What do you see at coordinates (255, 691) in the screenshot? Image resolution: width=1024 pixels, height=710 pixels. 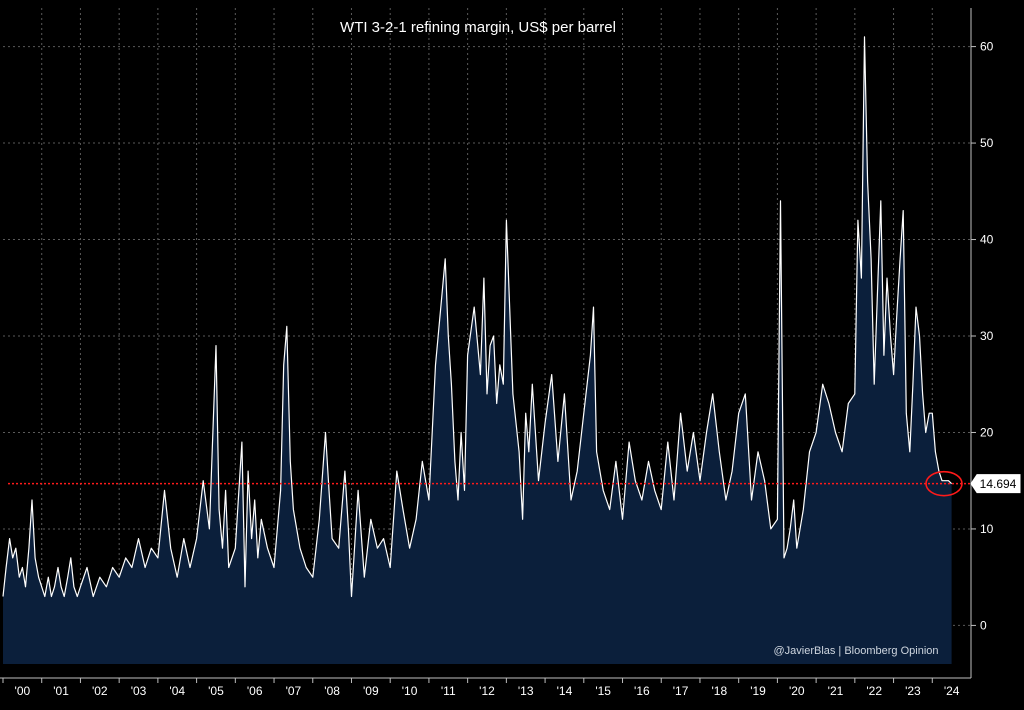 I see `x-tick-label: '06` at bounding box center [255, 691].